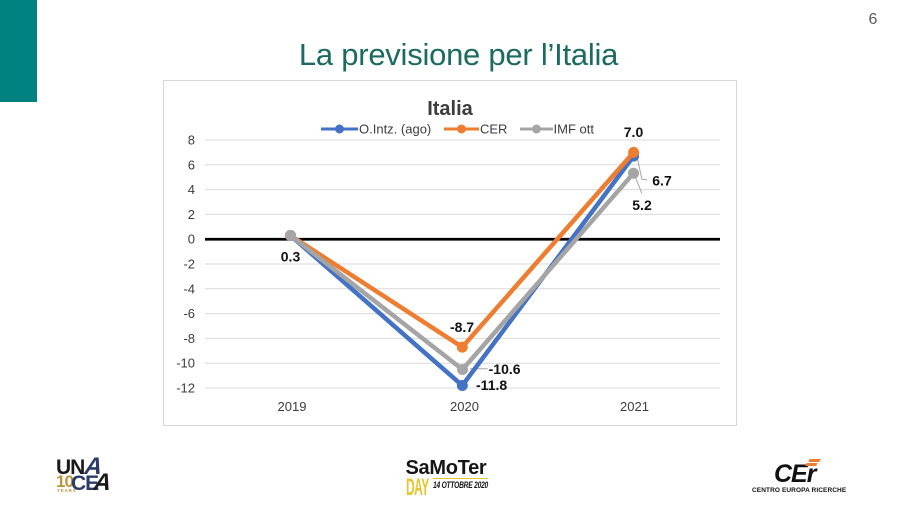  What do you see at coordinates (292, 406) in the screenshot?
I see `svg-text: 2019` at bounding box center [292, 406].